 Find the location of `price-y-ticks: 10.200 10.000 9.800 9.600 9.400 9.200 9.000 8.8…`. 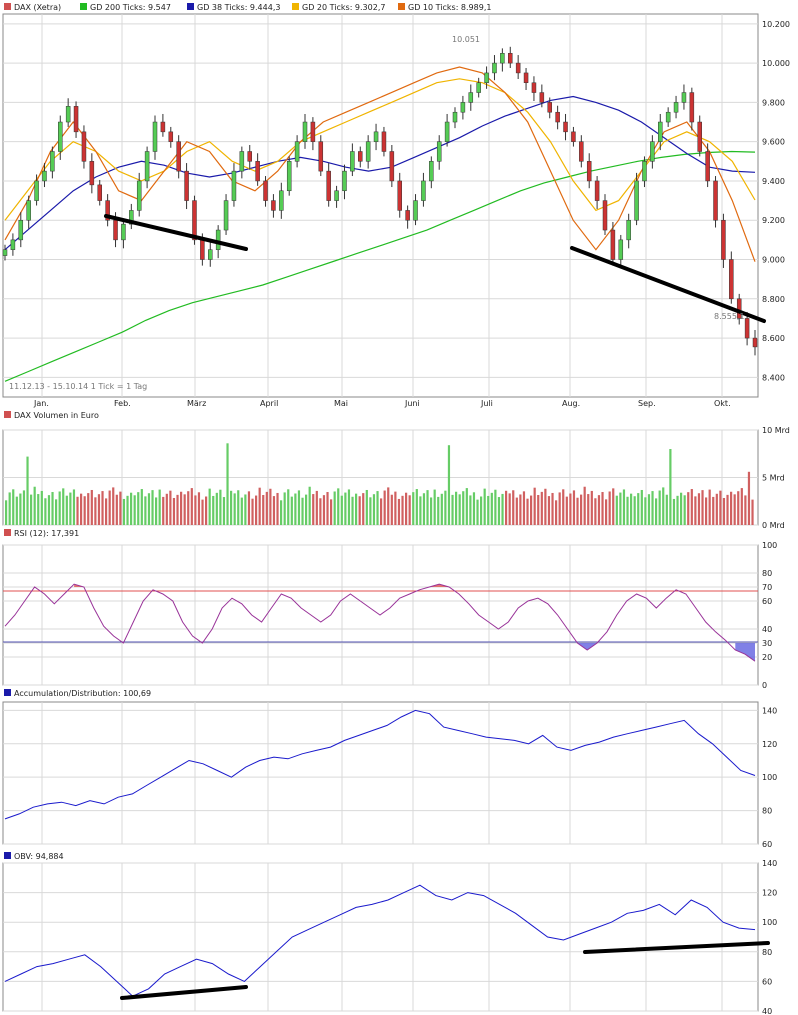

price-y-ticks: 10.200 10.000 9.800 9.600 9.400 9.200 9.000 8.8… is located at coordinates (776, 201).